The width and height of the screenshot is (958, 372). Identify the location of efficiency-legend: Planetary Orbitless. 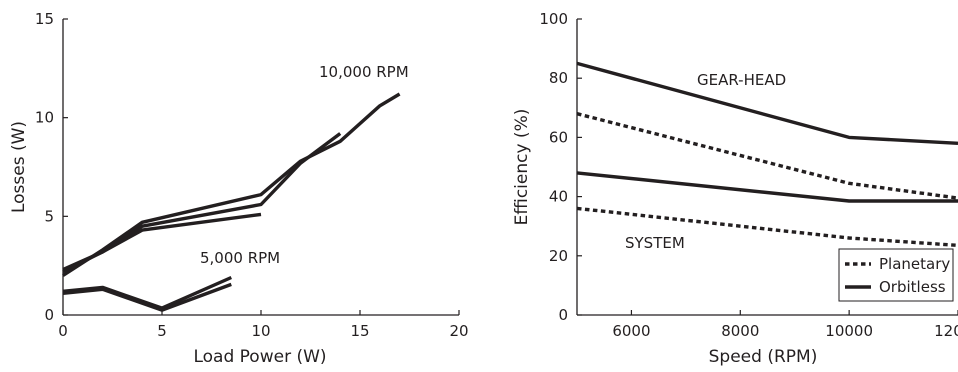
(896, 275).